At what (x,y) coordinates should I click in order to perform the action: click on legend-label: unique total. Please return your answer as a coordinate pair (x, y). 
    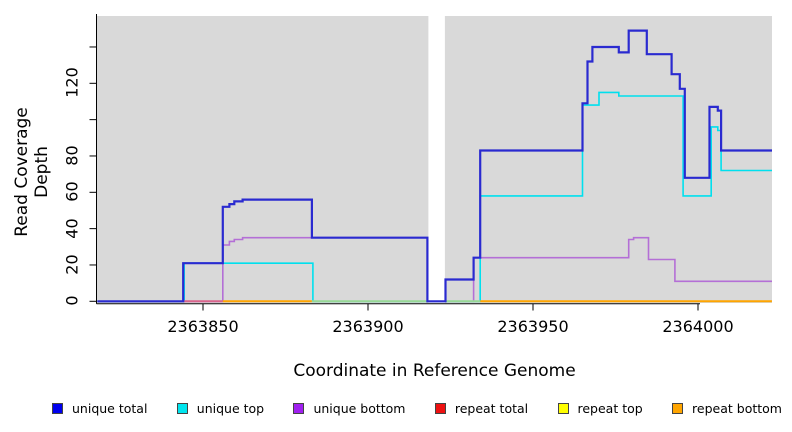
    Looking at the image, I should click on (110, 408).